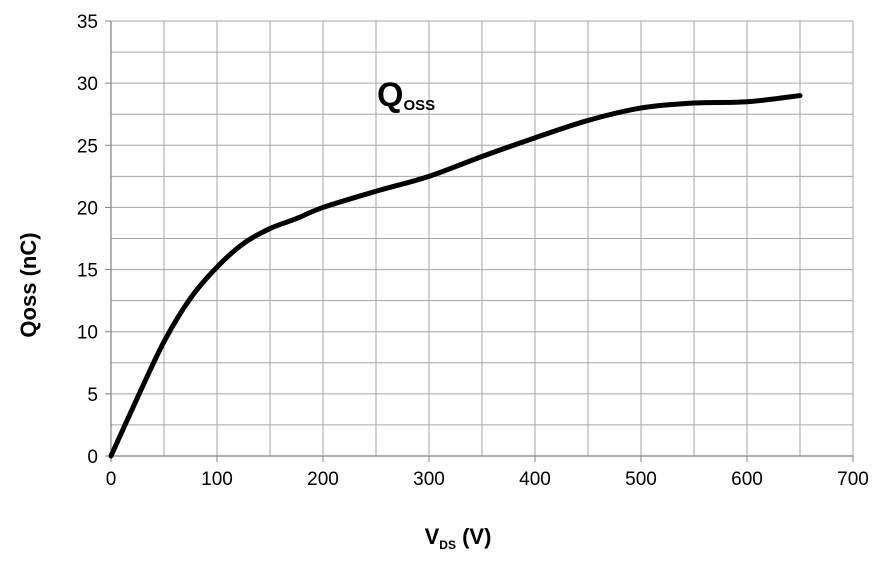 Image resolution: width=875 pixels, height=561 pixels. What do you see at coordinates (406, 95) in the screenshot?
I see `series-annotation: QOSS` at bounding box center [406, 95].